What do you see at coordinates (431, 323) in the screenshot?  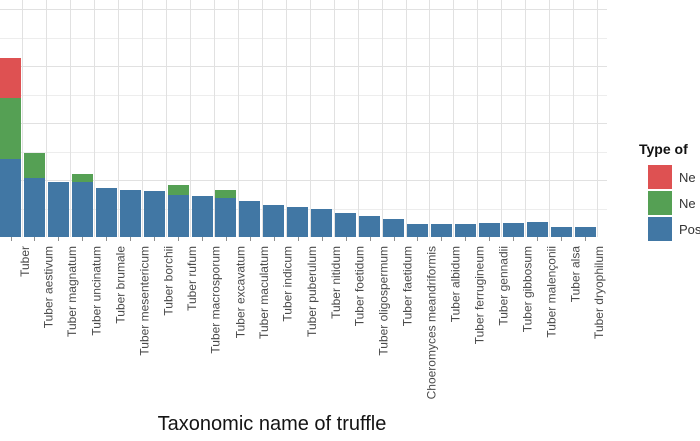 I see `x-tick-label: Choeromyces meandriformis` at bounding box center [431, 323].